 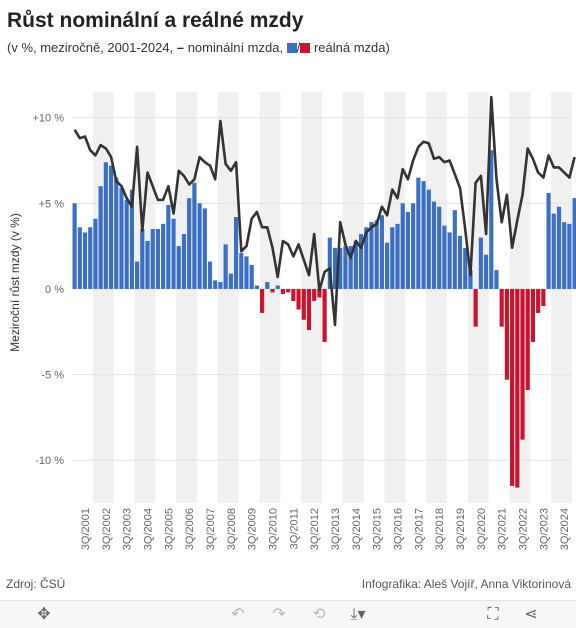 I want to click on x-tick-label: 3Q/2013, so click(x=336, y=529).